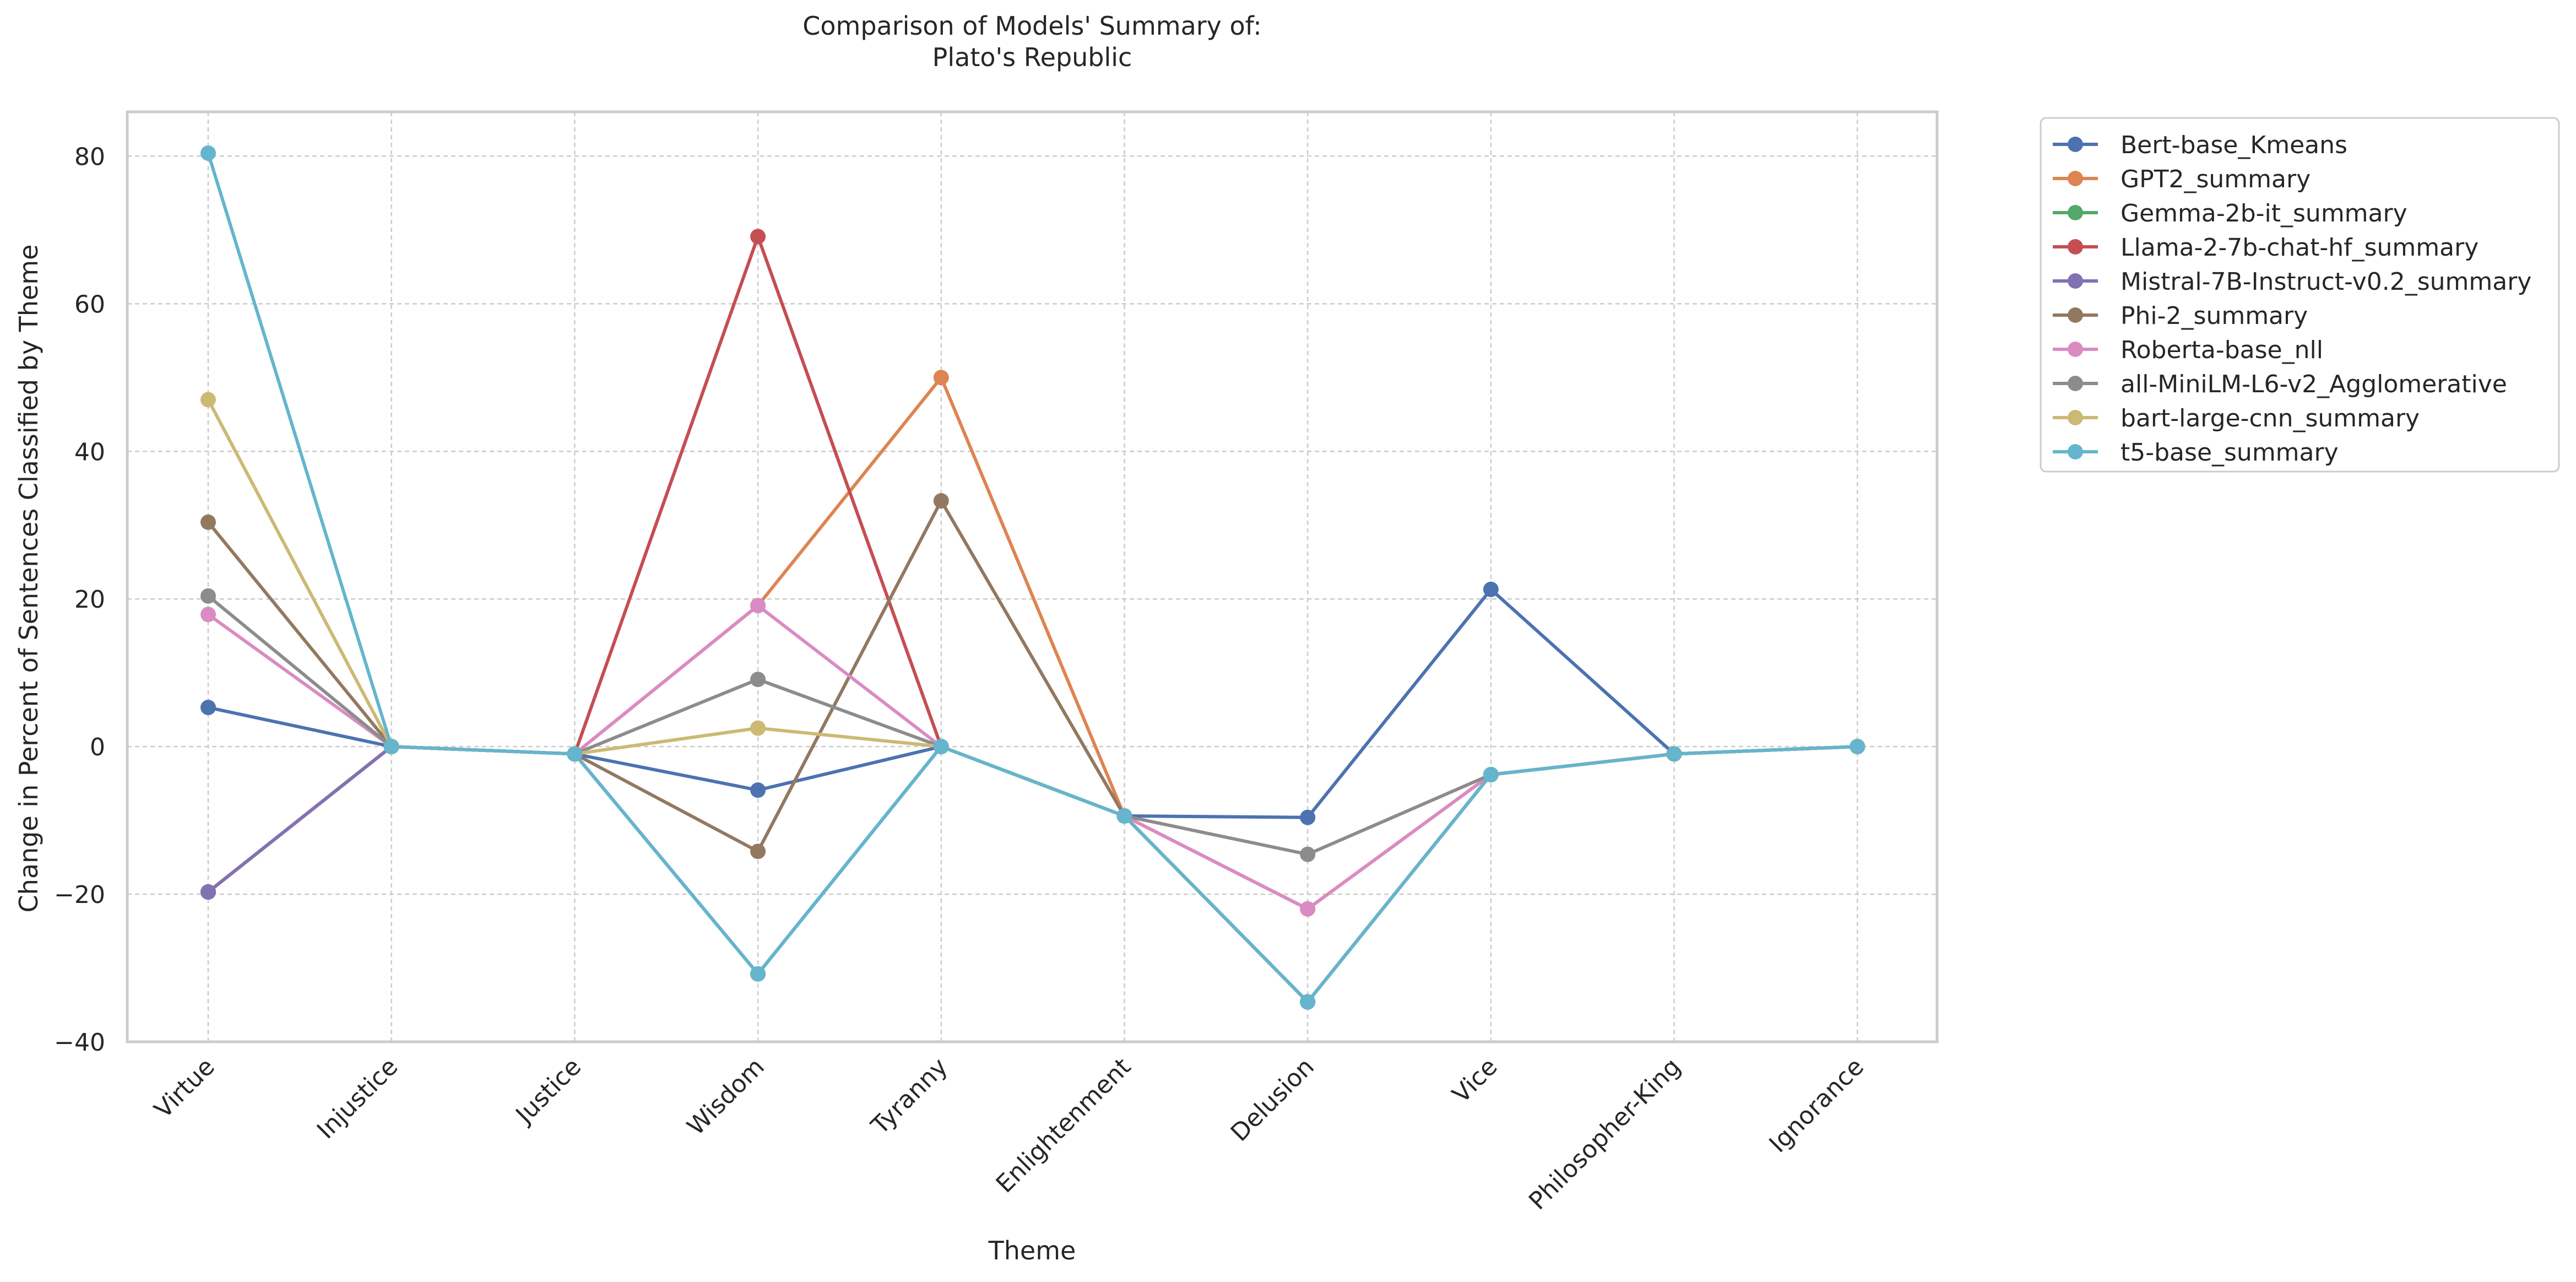 This screenshot has height=1282, width=2576. What do you see at coordinates (89, 157) in the screenshot?
I see `y-tick-label: 80` at bounding box center [89, 157].